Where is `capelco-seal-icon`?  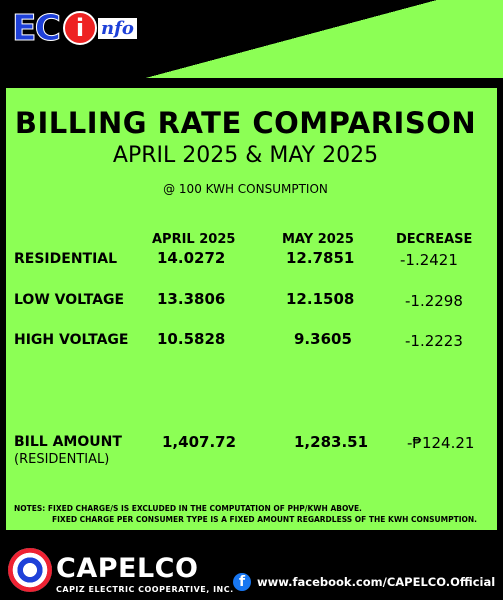
capelco-seal-icon is located at coordinates (30, 570).